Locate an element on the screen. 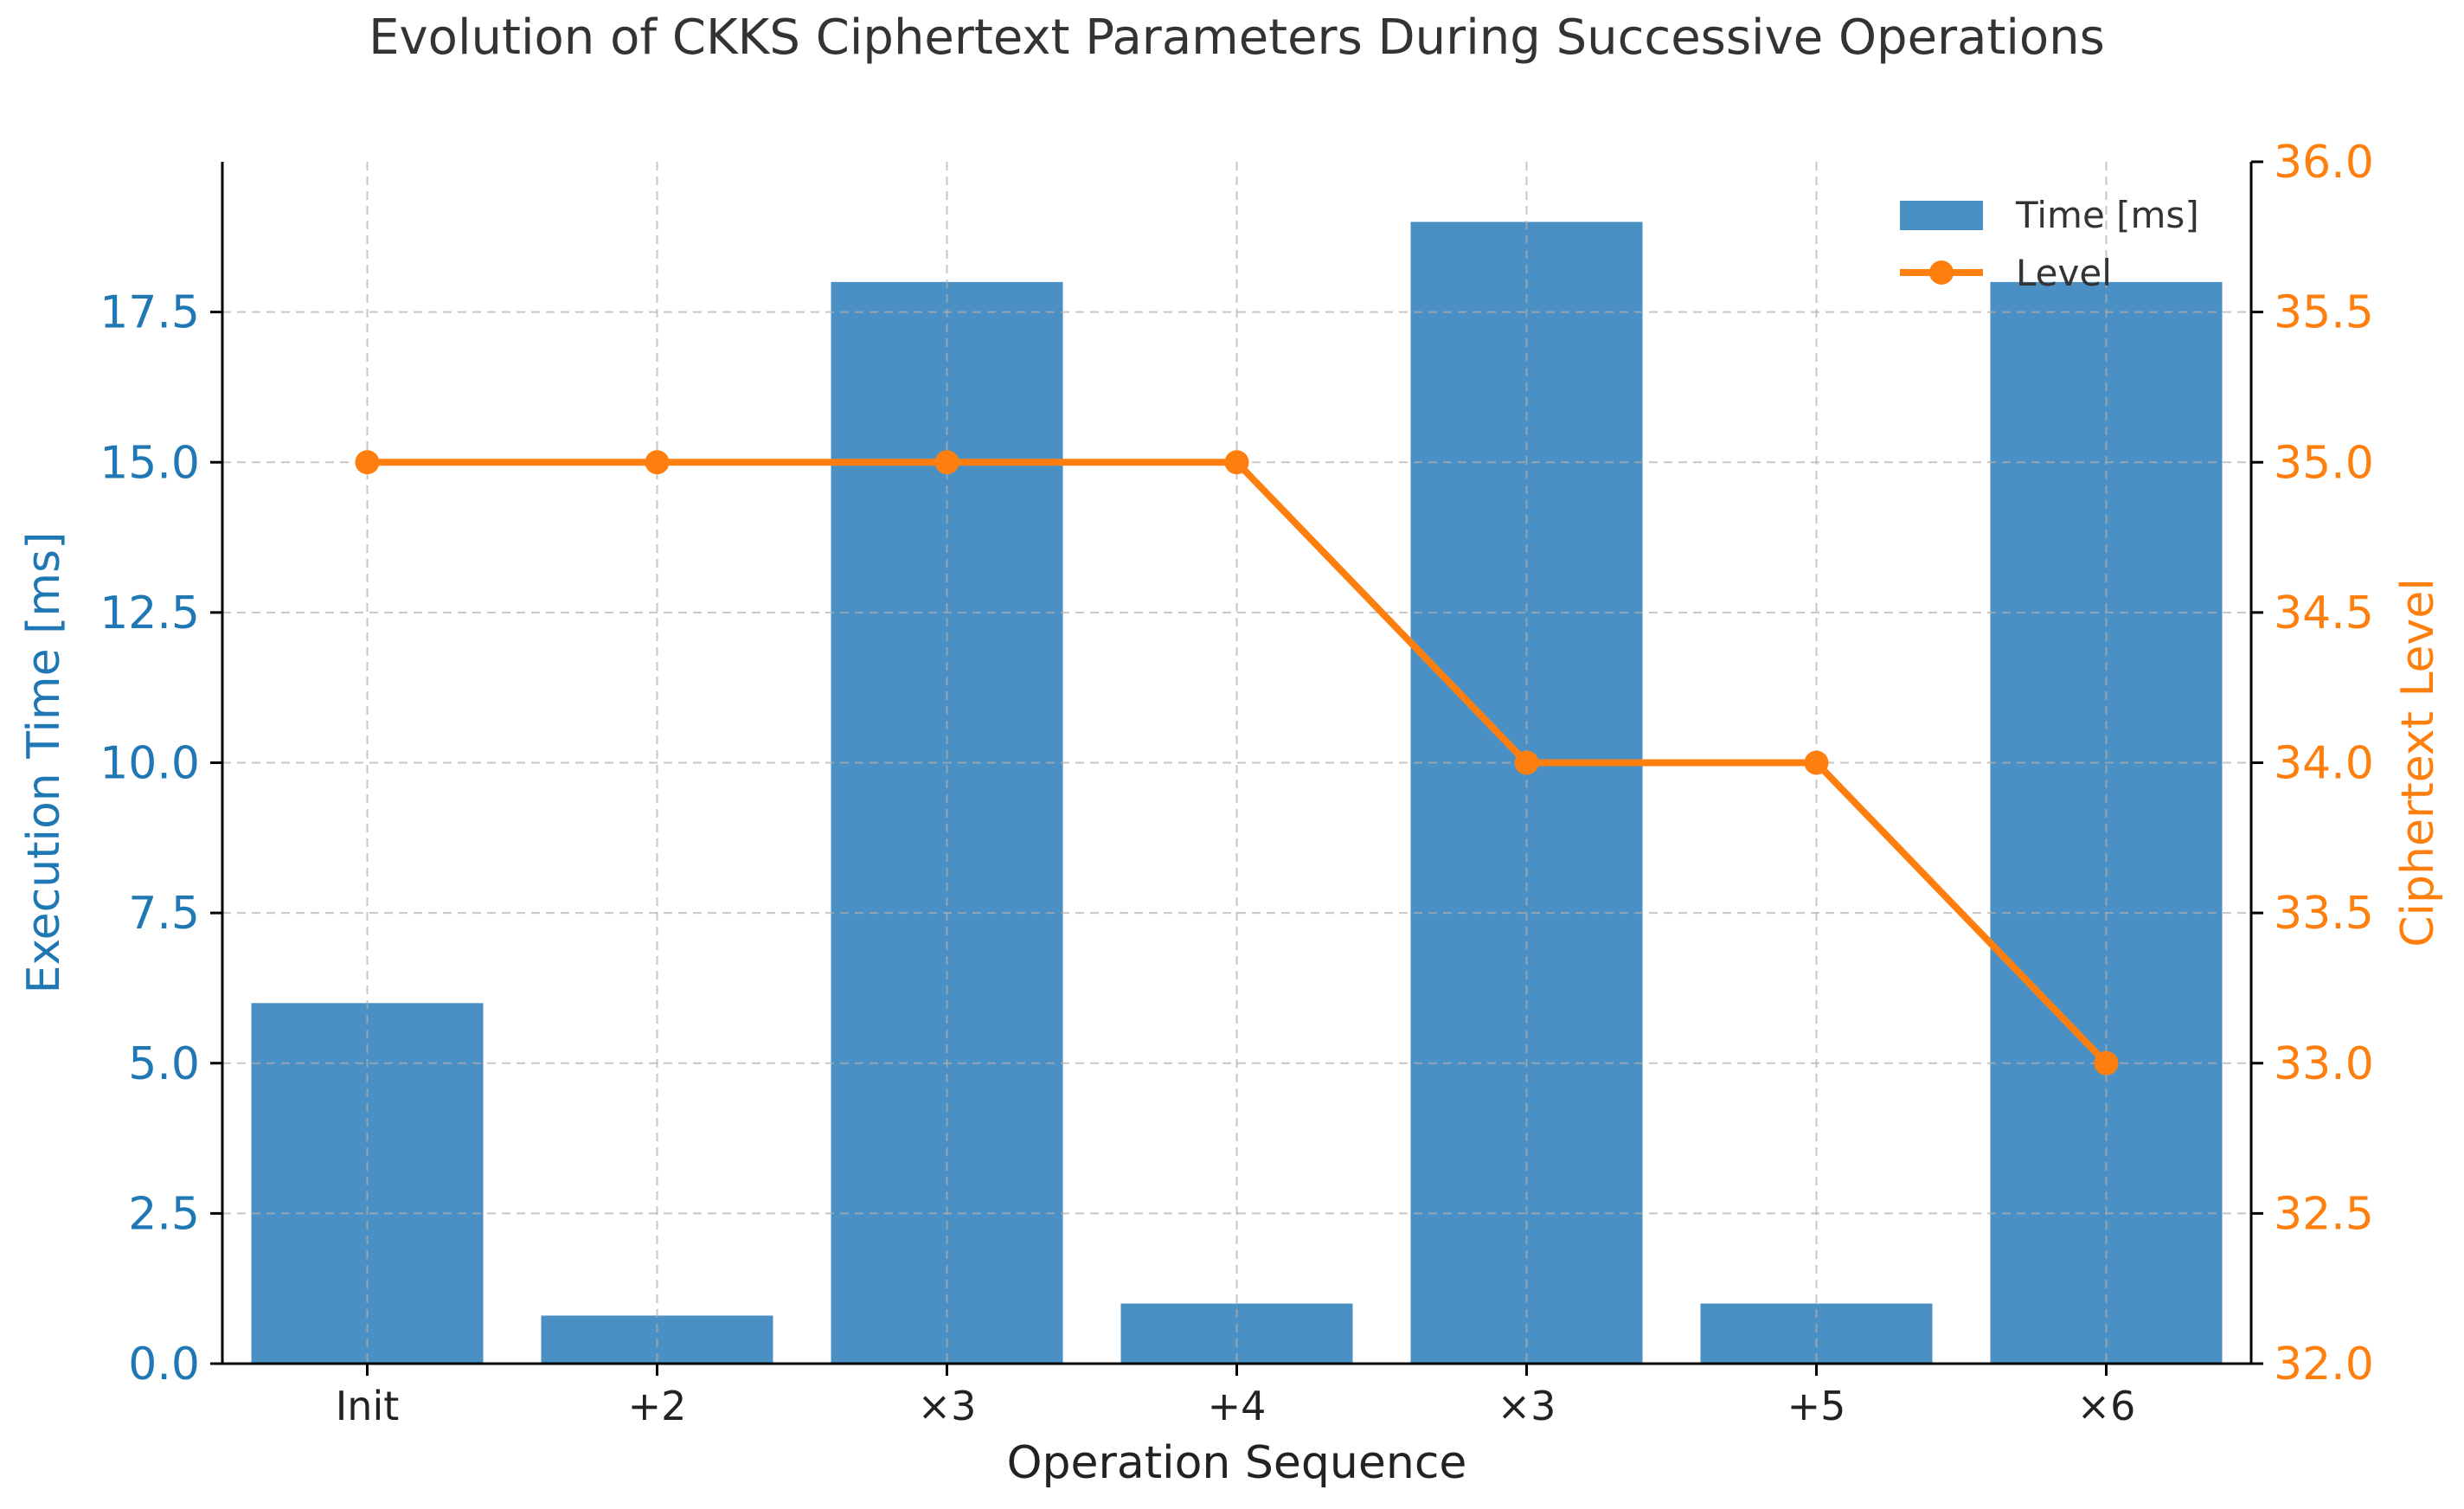  legend-swatch-marker is located at coordinates (1942, 272).